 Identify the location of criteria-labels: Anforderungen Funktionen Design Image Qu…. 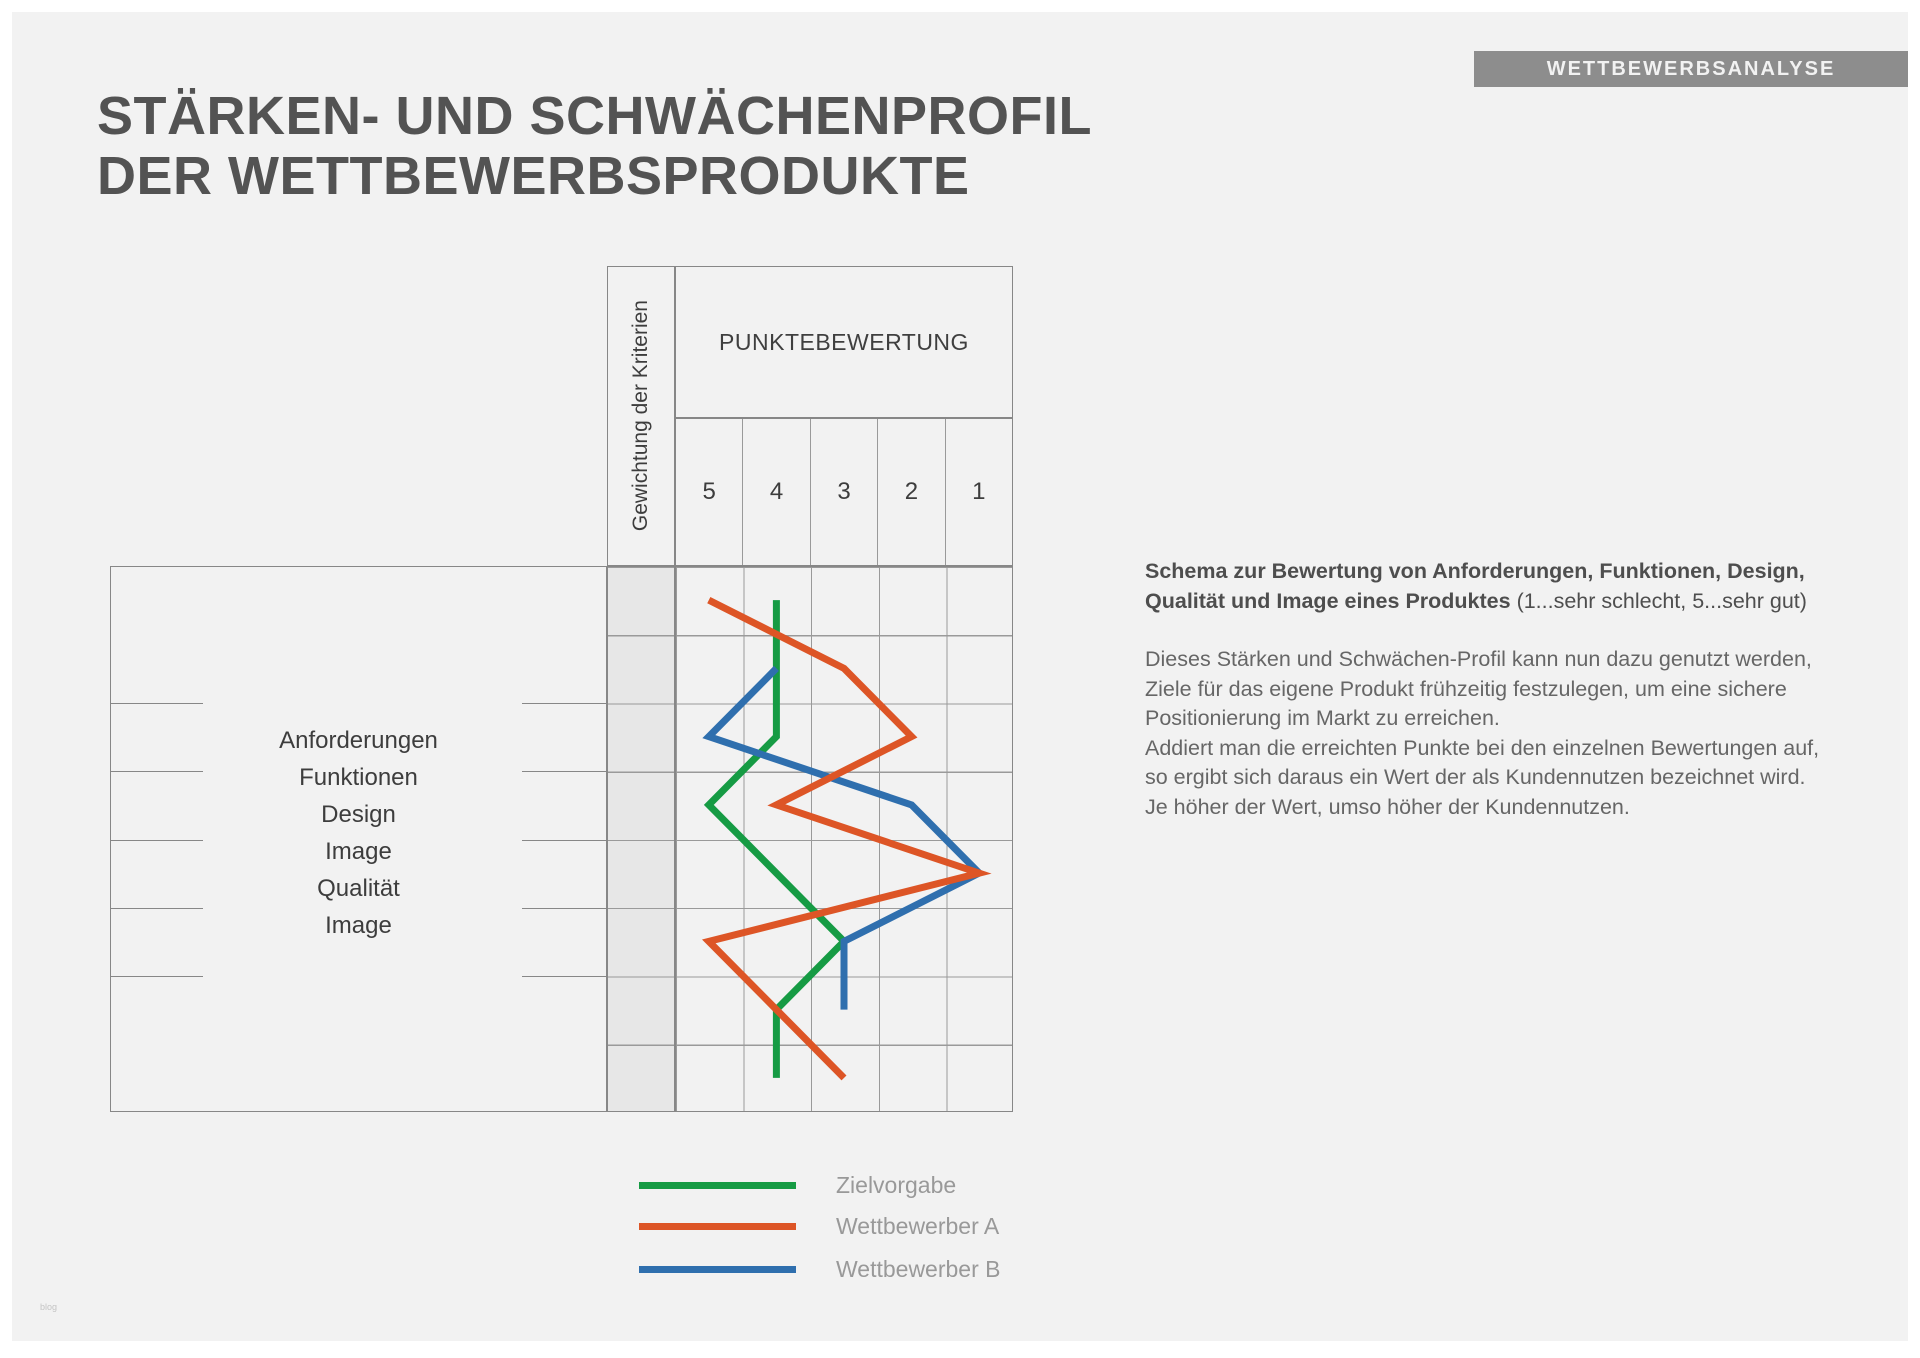
(358, 833).